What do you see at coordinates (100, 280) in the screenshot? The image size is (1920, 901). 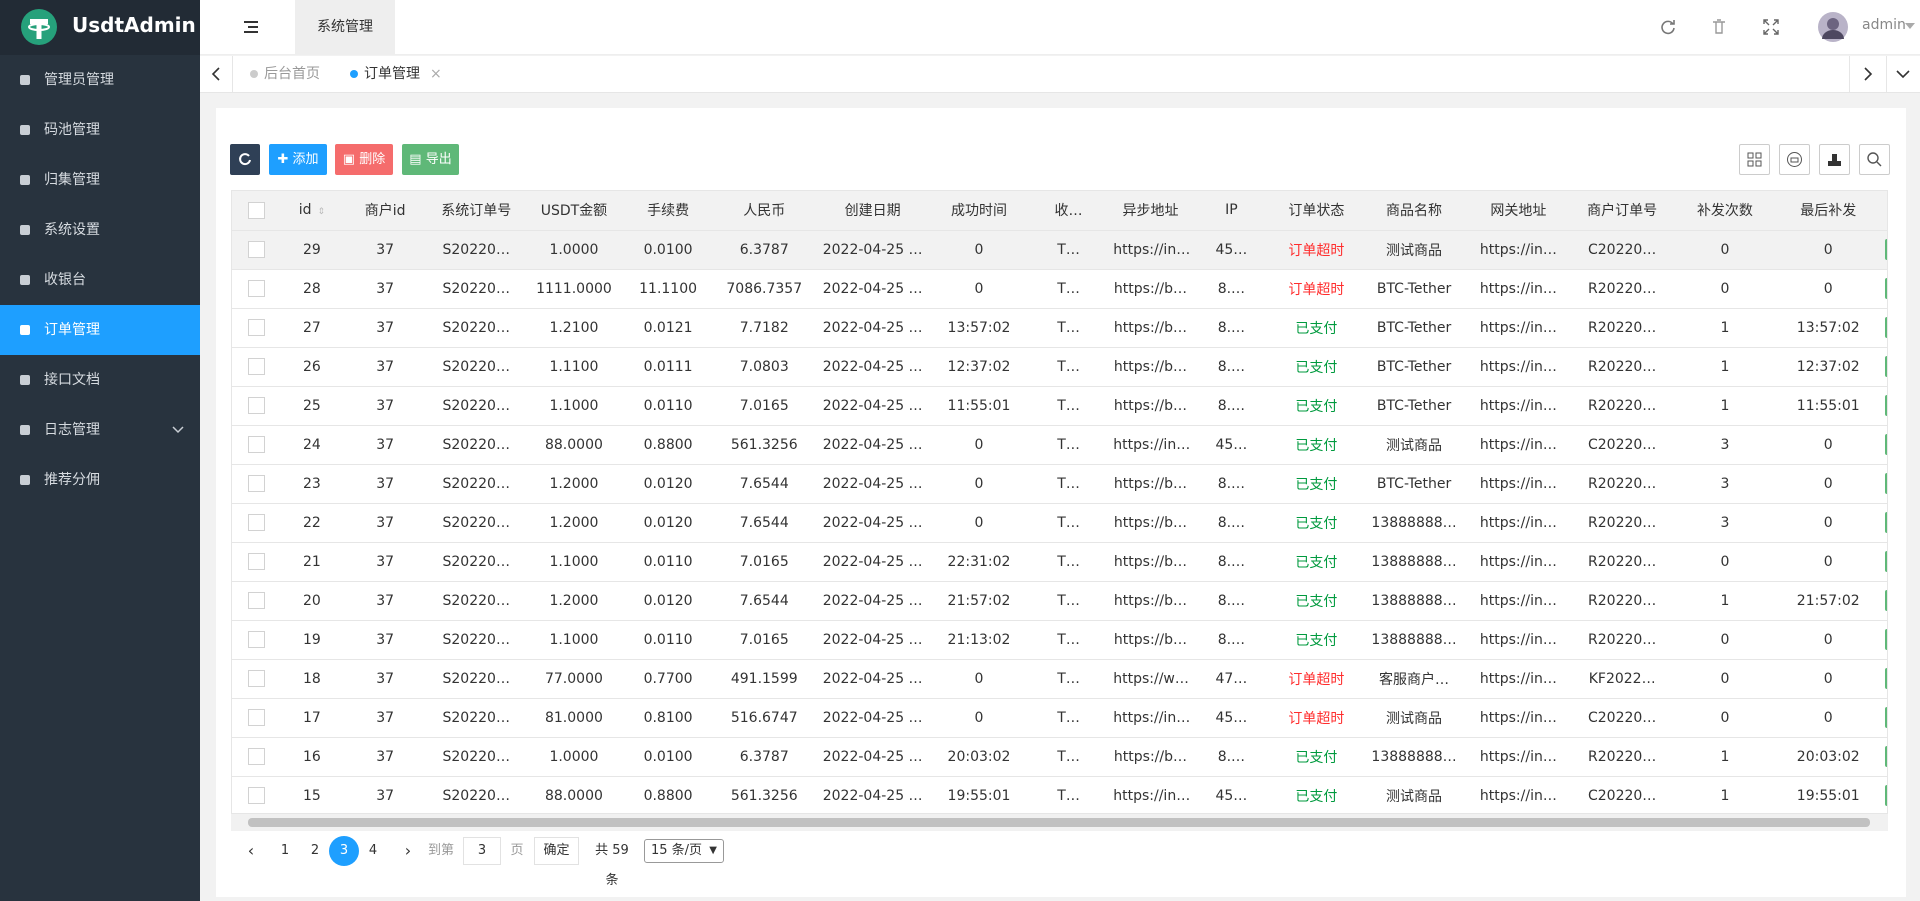 I see `menu-item: 收银台` at bounding box center [100, 280].